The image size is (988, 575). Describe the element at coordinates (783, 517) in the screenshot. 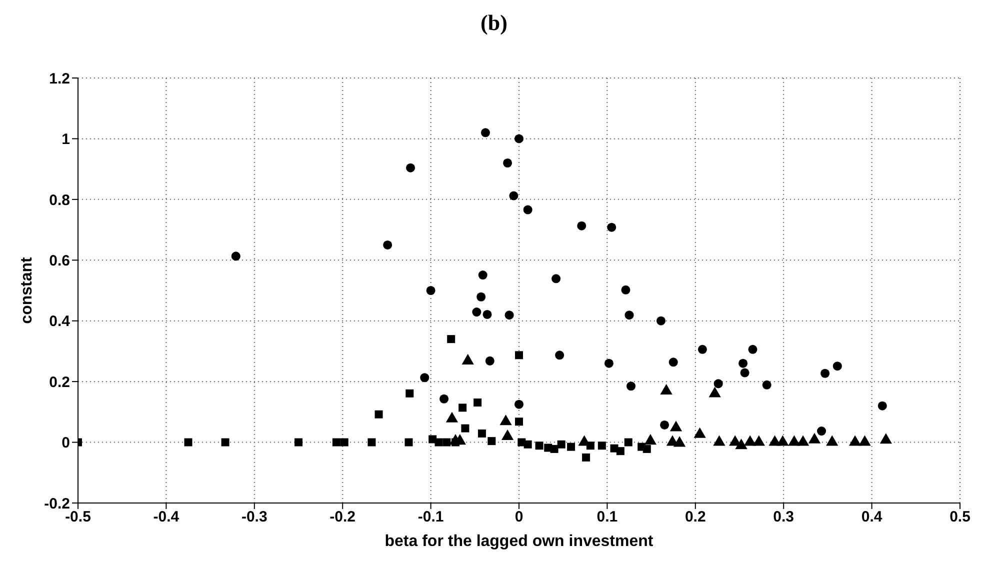

I see `x-tick-label: 0.3` at that location.